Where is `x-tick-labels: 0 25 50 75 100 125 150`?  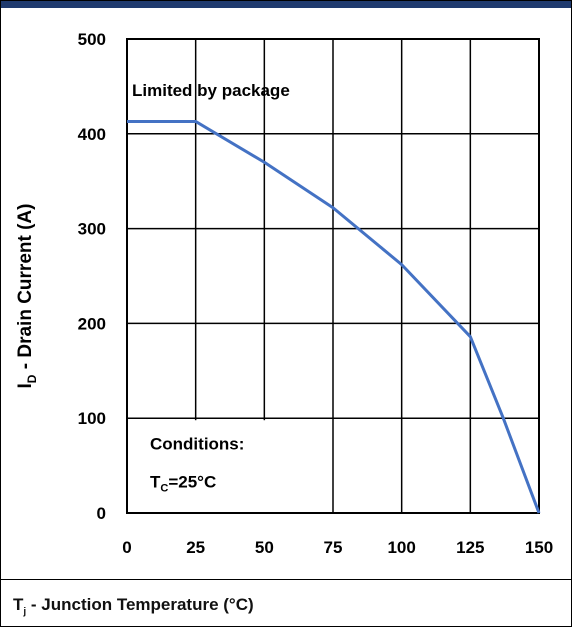 x-tick-labels: 0 25 50 75 100 125 150 is located at coordinates (337, 547).